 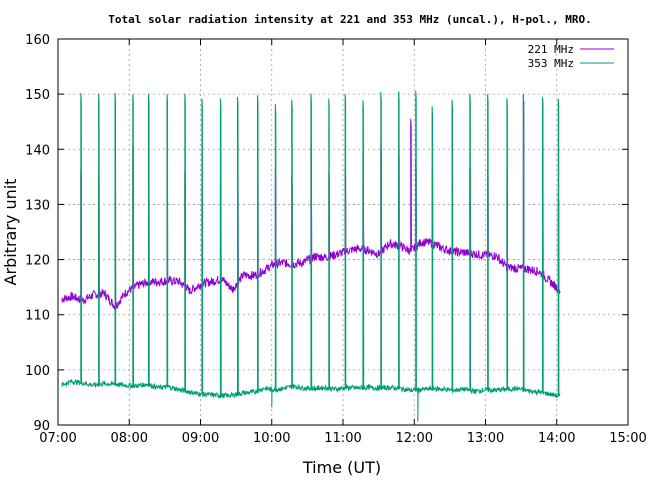 I want to click on y-tick-label: 130, so click(x=37, y=205).